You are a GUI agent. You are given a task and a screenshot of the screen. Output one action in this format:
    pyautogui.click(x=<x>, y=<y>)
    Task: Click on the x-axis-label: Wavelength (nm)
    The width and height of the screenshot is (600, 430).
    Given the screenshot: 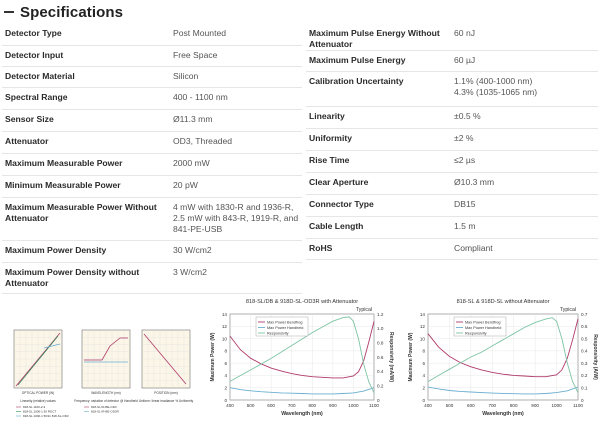 What is the action you would take?
    pyautogui.click(x=302, y=414)
    